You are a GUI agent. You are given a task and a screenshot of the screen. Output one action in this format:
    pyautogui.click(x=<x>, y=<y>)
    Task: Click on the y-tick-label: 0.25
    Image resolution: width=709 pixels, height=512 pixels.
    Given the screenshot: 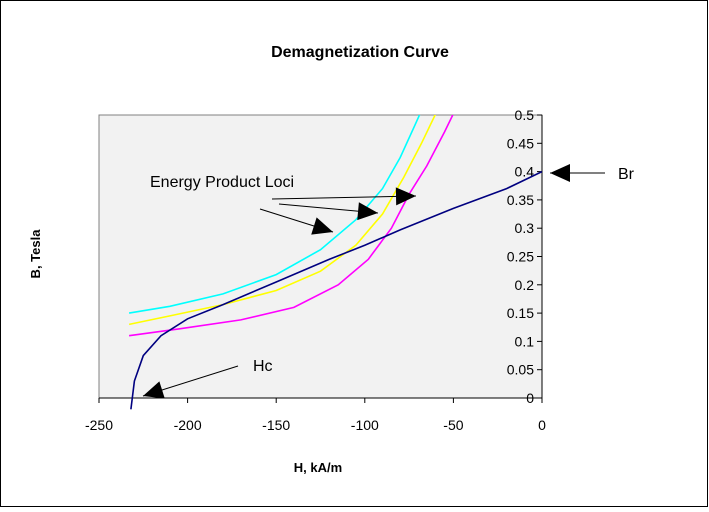 What is the action you would take?
    pyautogui.click(x=520, y=257)
    